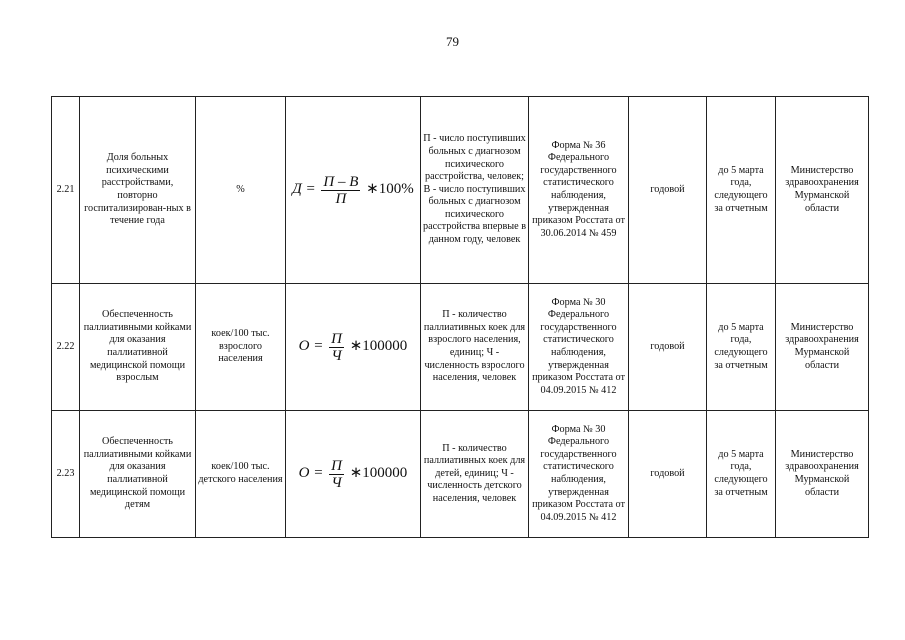  I want to click on unit: коек/100 тыс. взрослого населения, so click(240, 347).